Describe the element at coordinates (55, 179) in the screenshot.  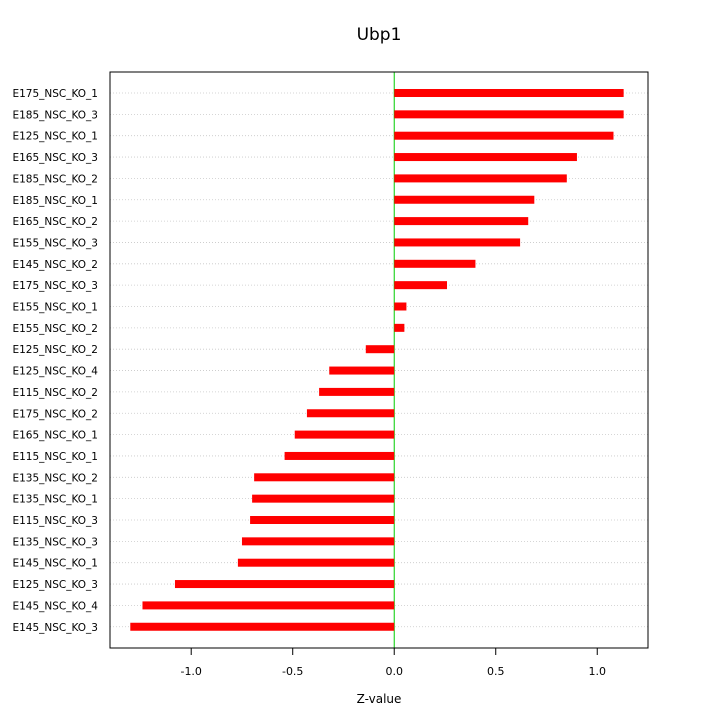
I see `category-label: E185_NSC_KO_2` at that location.